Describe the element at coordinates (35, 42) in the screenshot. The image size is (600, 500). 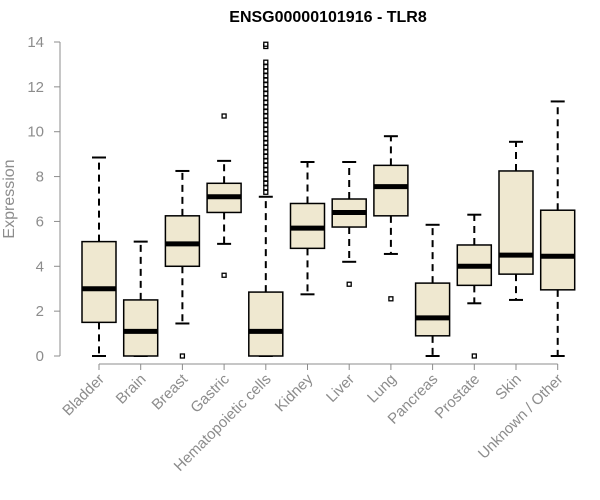
I see `y-tick-label: 14` at that location.